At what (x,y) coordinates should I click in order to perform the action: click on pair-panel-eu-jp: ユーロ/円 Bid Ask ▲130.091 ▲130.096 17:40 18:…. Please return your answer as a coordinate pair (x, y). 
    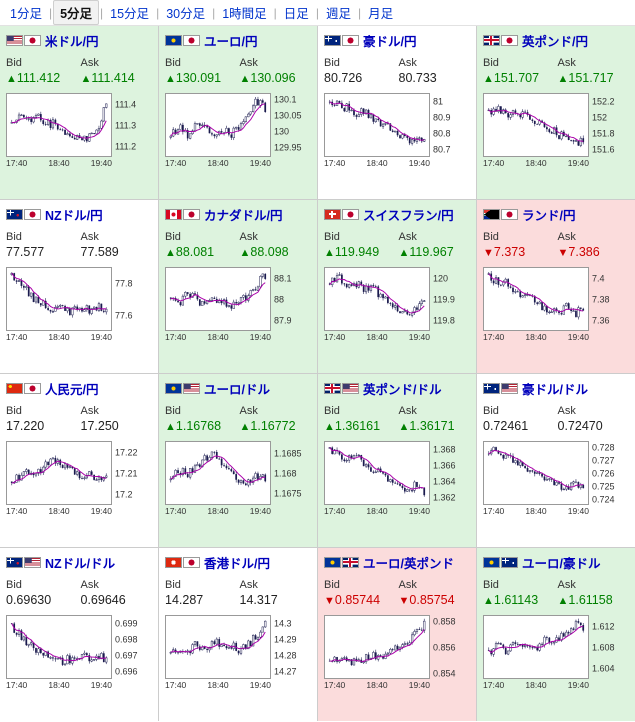
    Looking at the image, I should click on (238, 112).